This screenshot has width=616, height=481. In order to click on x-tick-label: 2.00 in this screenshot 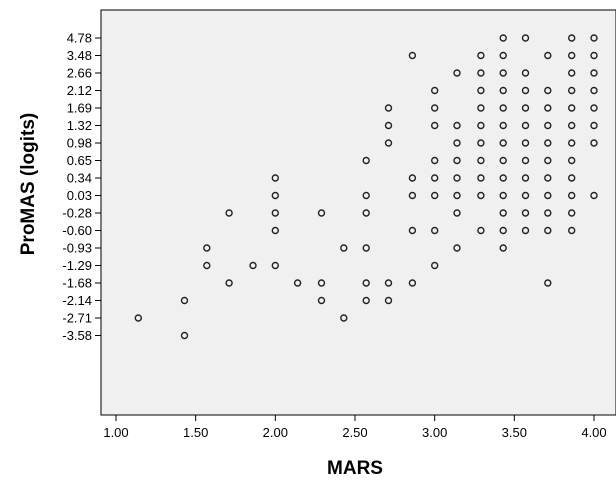, I will do `click(275, 432)`.